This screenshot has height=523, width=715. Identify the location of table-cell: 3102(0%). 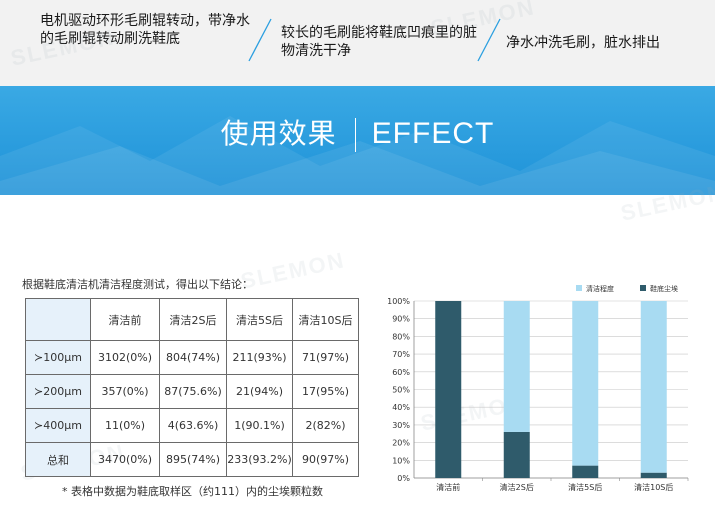
(125, 357).